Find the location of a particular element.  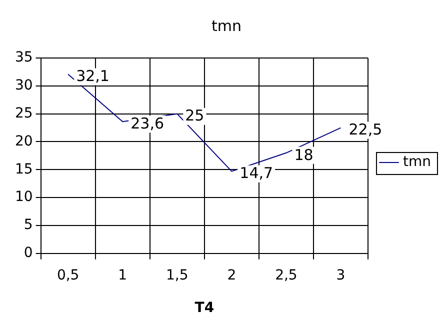

y-tick-label: 35 is located at coordinates (23, 58).